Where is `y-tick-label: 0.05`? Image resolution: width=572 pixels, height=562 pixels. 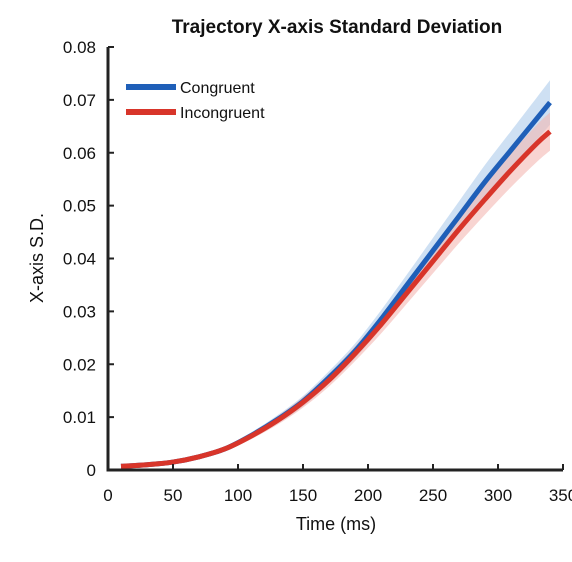
y-tick-label: 0.05 is located at coordinates (79, 206).